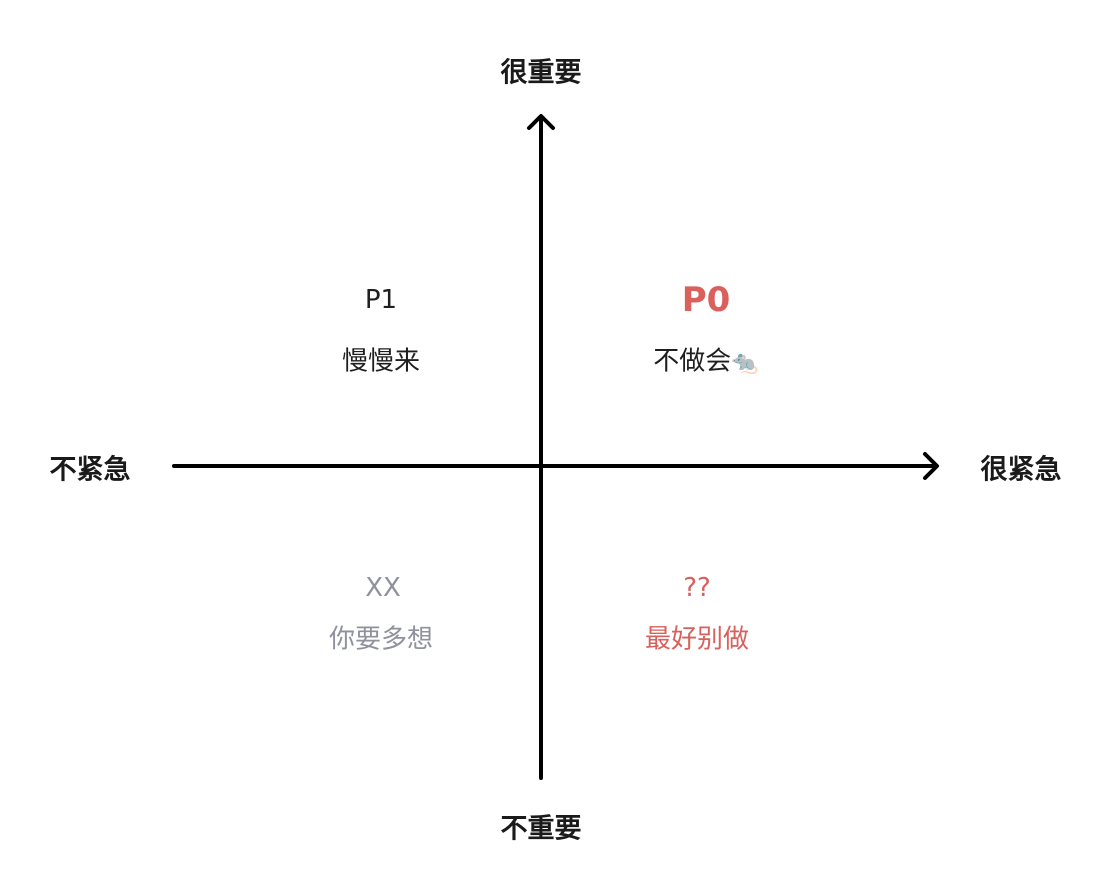  I want to click on axis-label-left: 不紧急, so click(90, 470).